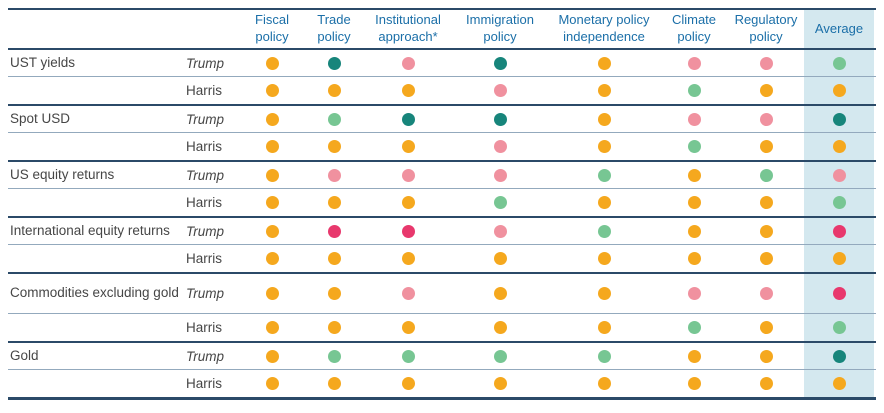 The image size is (884, 413). Describe the element at coordinates (213, 29) in the screenshot. I see `header-spacer` at that location.